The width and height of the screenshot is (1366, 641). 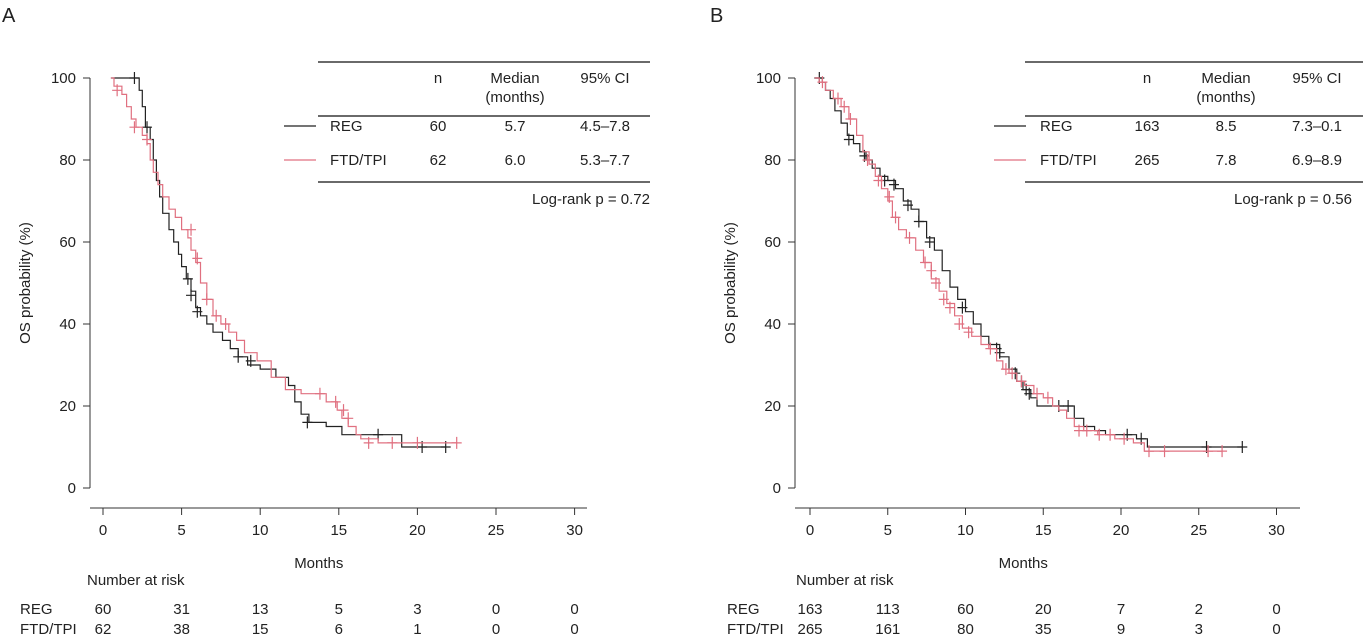 What do you see at coordinates (417, 530) in the screenshot?
I see `x-tick-label: 20` at bounding box center [417, 530].